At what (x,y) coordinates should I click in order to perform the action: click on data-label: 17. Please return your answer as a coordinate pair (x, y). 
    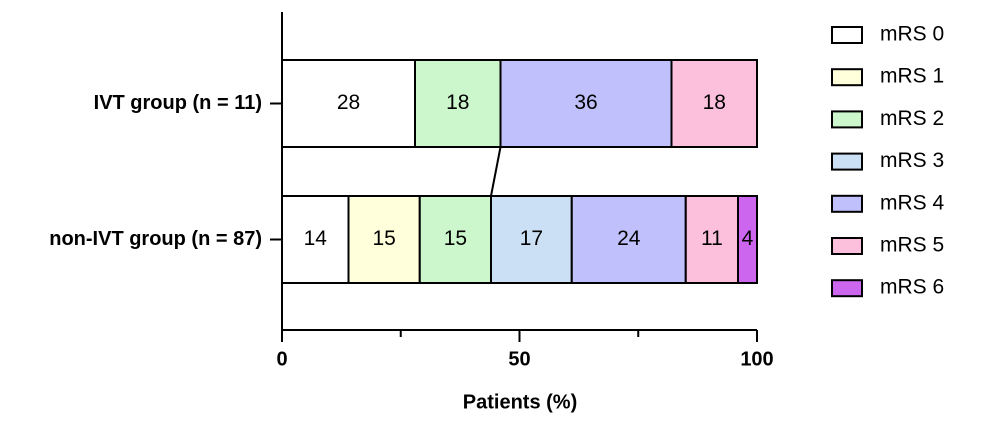
    Looking at the image, I should click on (531, 238).